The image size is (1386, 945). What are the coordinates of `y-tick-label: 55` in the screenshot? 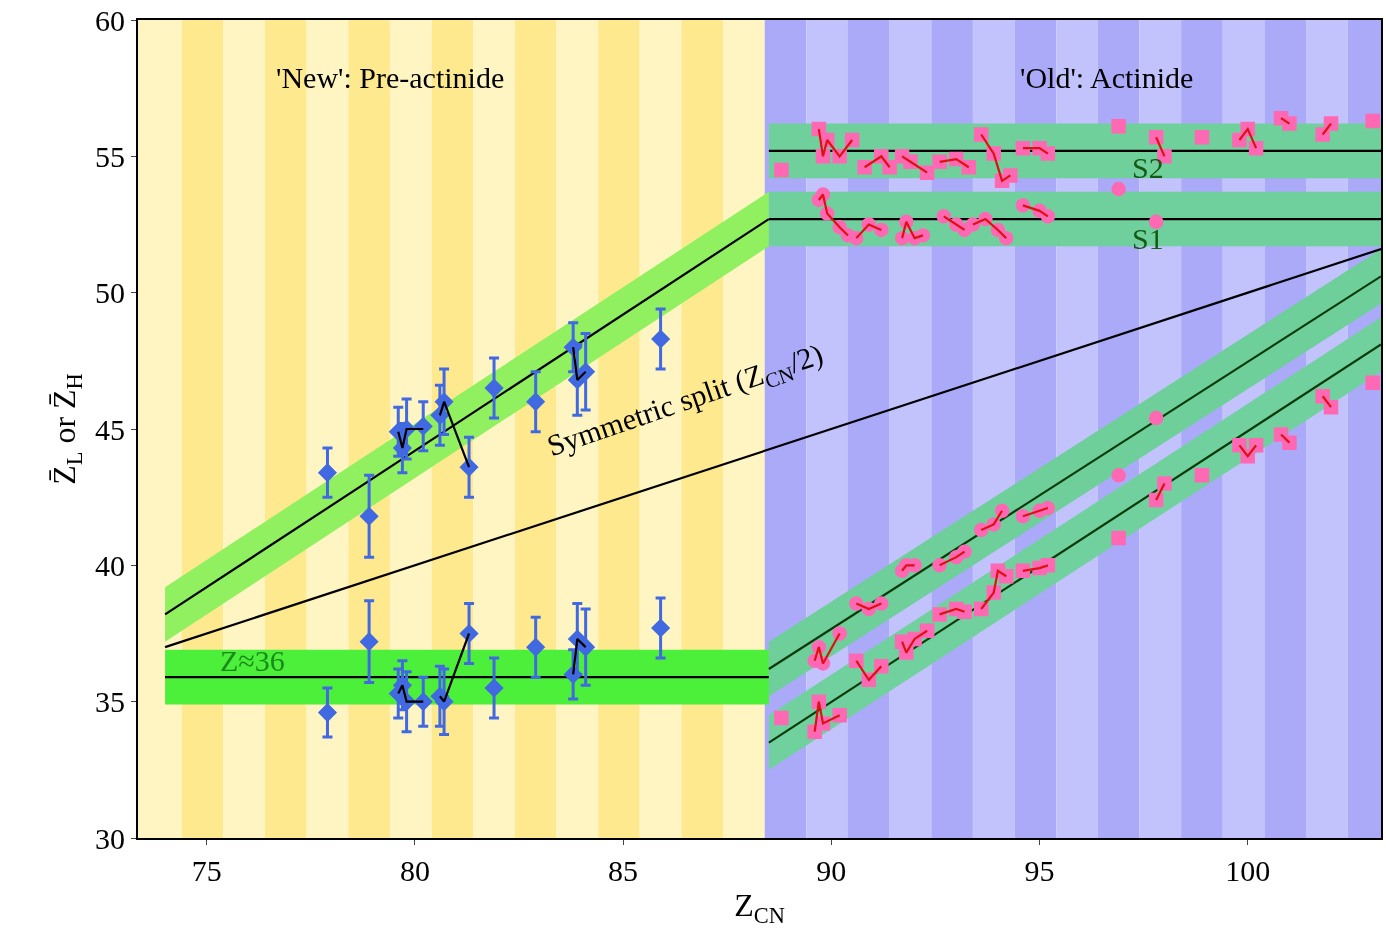 It's located at (110, 156).